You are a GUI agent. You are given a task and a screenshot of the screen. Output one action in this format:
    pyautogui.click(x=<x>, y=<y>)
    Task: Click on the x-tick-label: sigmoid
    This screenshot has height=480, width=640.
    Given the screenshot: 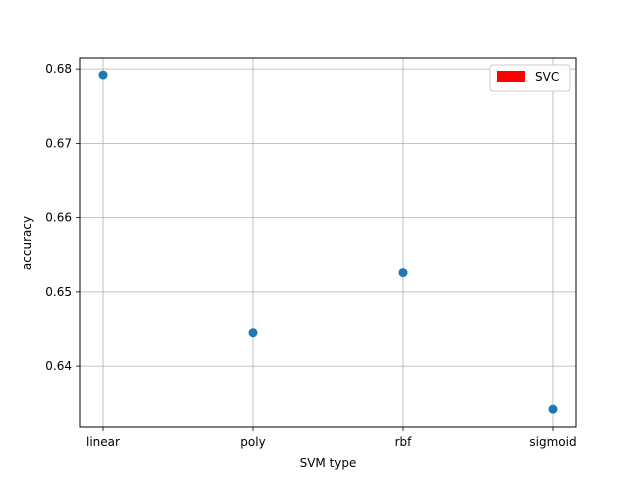 What is the action you would take?
    pyautogui.click(x=552, y=442)
    